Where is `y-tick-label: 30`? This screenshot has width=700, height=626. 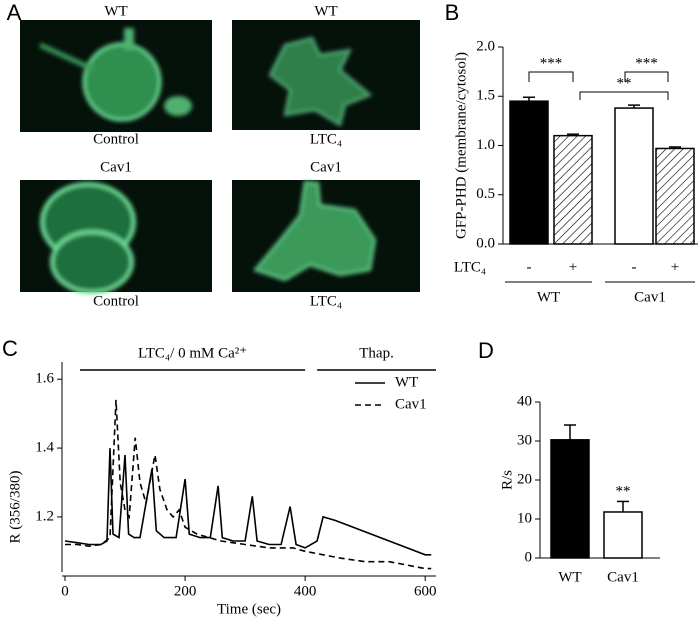
y-tick-label: 30 is located at coordinates (524, 440).